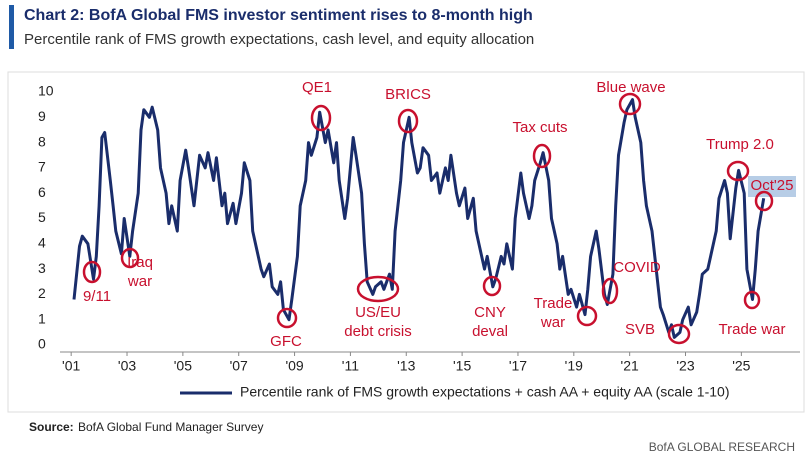  I want to click on annotation: Tax cuts, so click(539, 127).